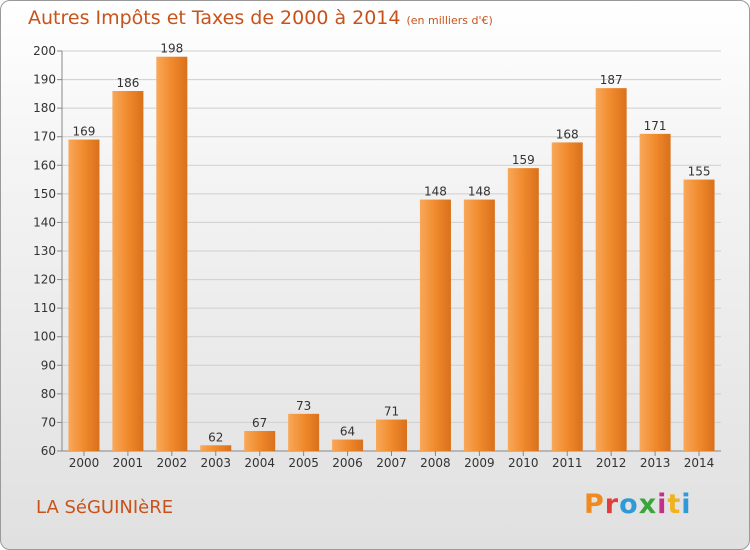 Image resolution: width=750 pixels, height=550 pixels. I want to click on y-tick-label: 170, so click(44, 137).